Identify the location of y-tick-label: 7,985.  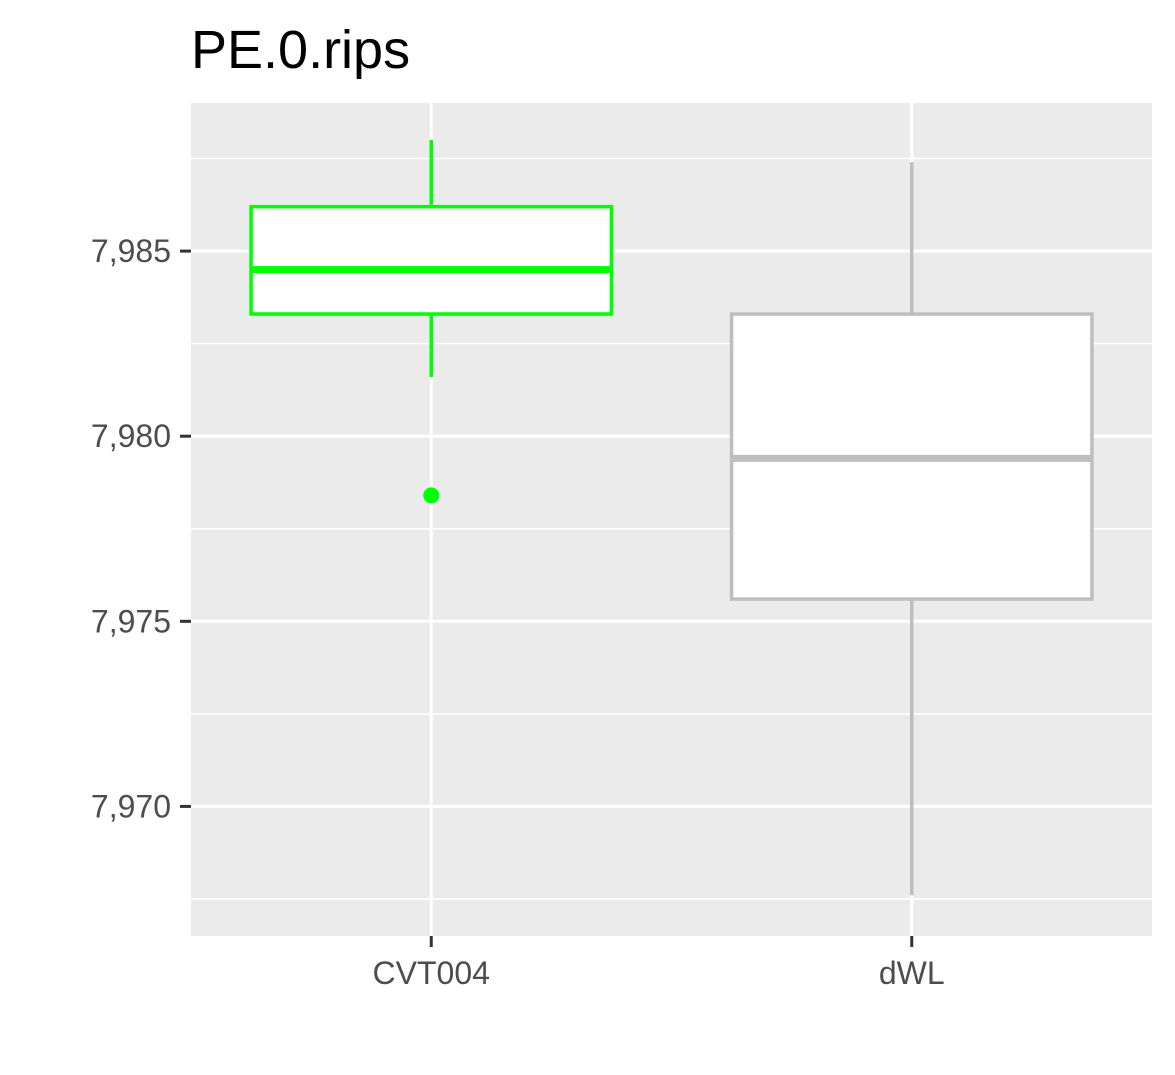
(131, 251).